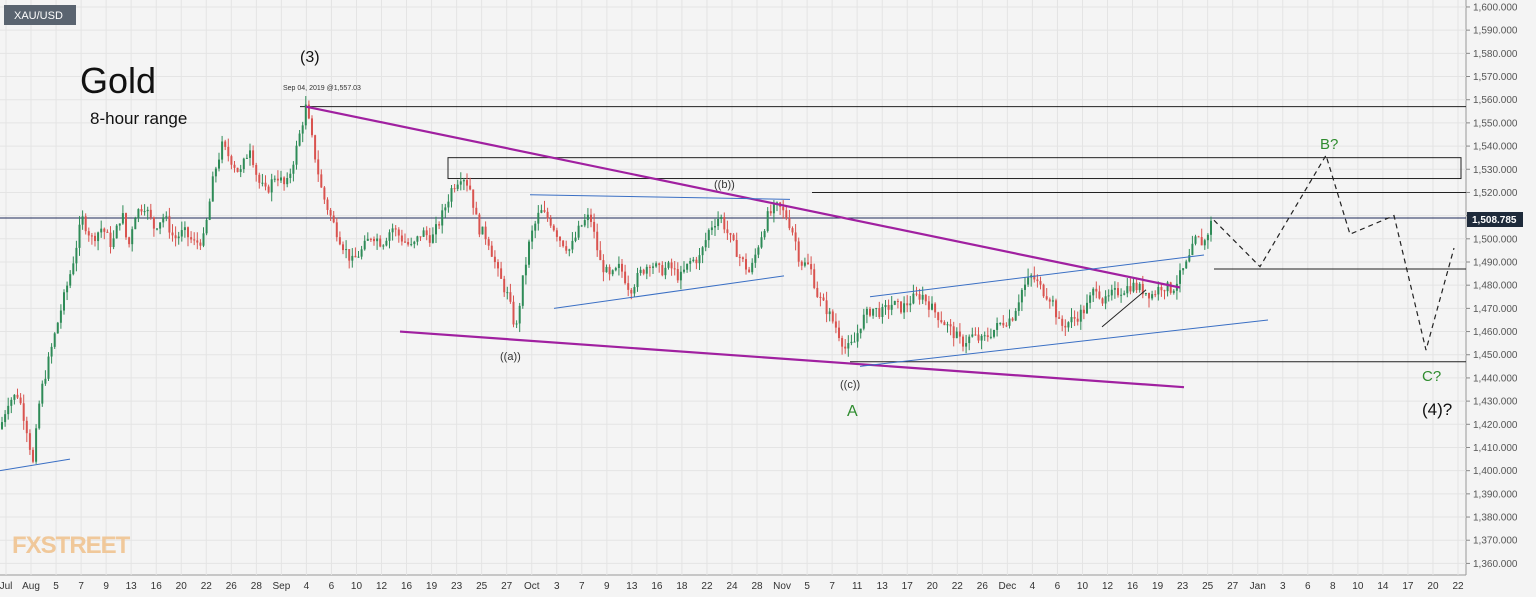 The width and height of the screenshot is (1536, 597). What do you see at coordinates (118, 80) in the screenshot?
I see `chart-title: Gold` at bounding box center [118, 80].